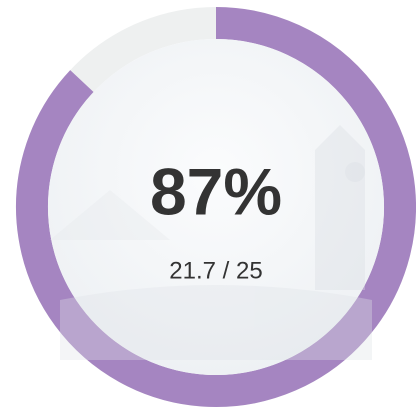 The width and height of the screenshot is (416, 410). Describe the element at coordinates (216, 191) in the screenshot. I see `value-label: 87%` at that location.